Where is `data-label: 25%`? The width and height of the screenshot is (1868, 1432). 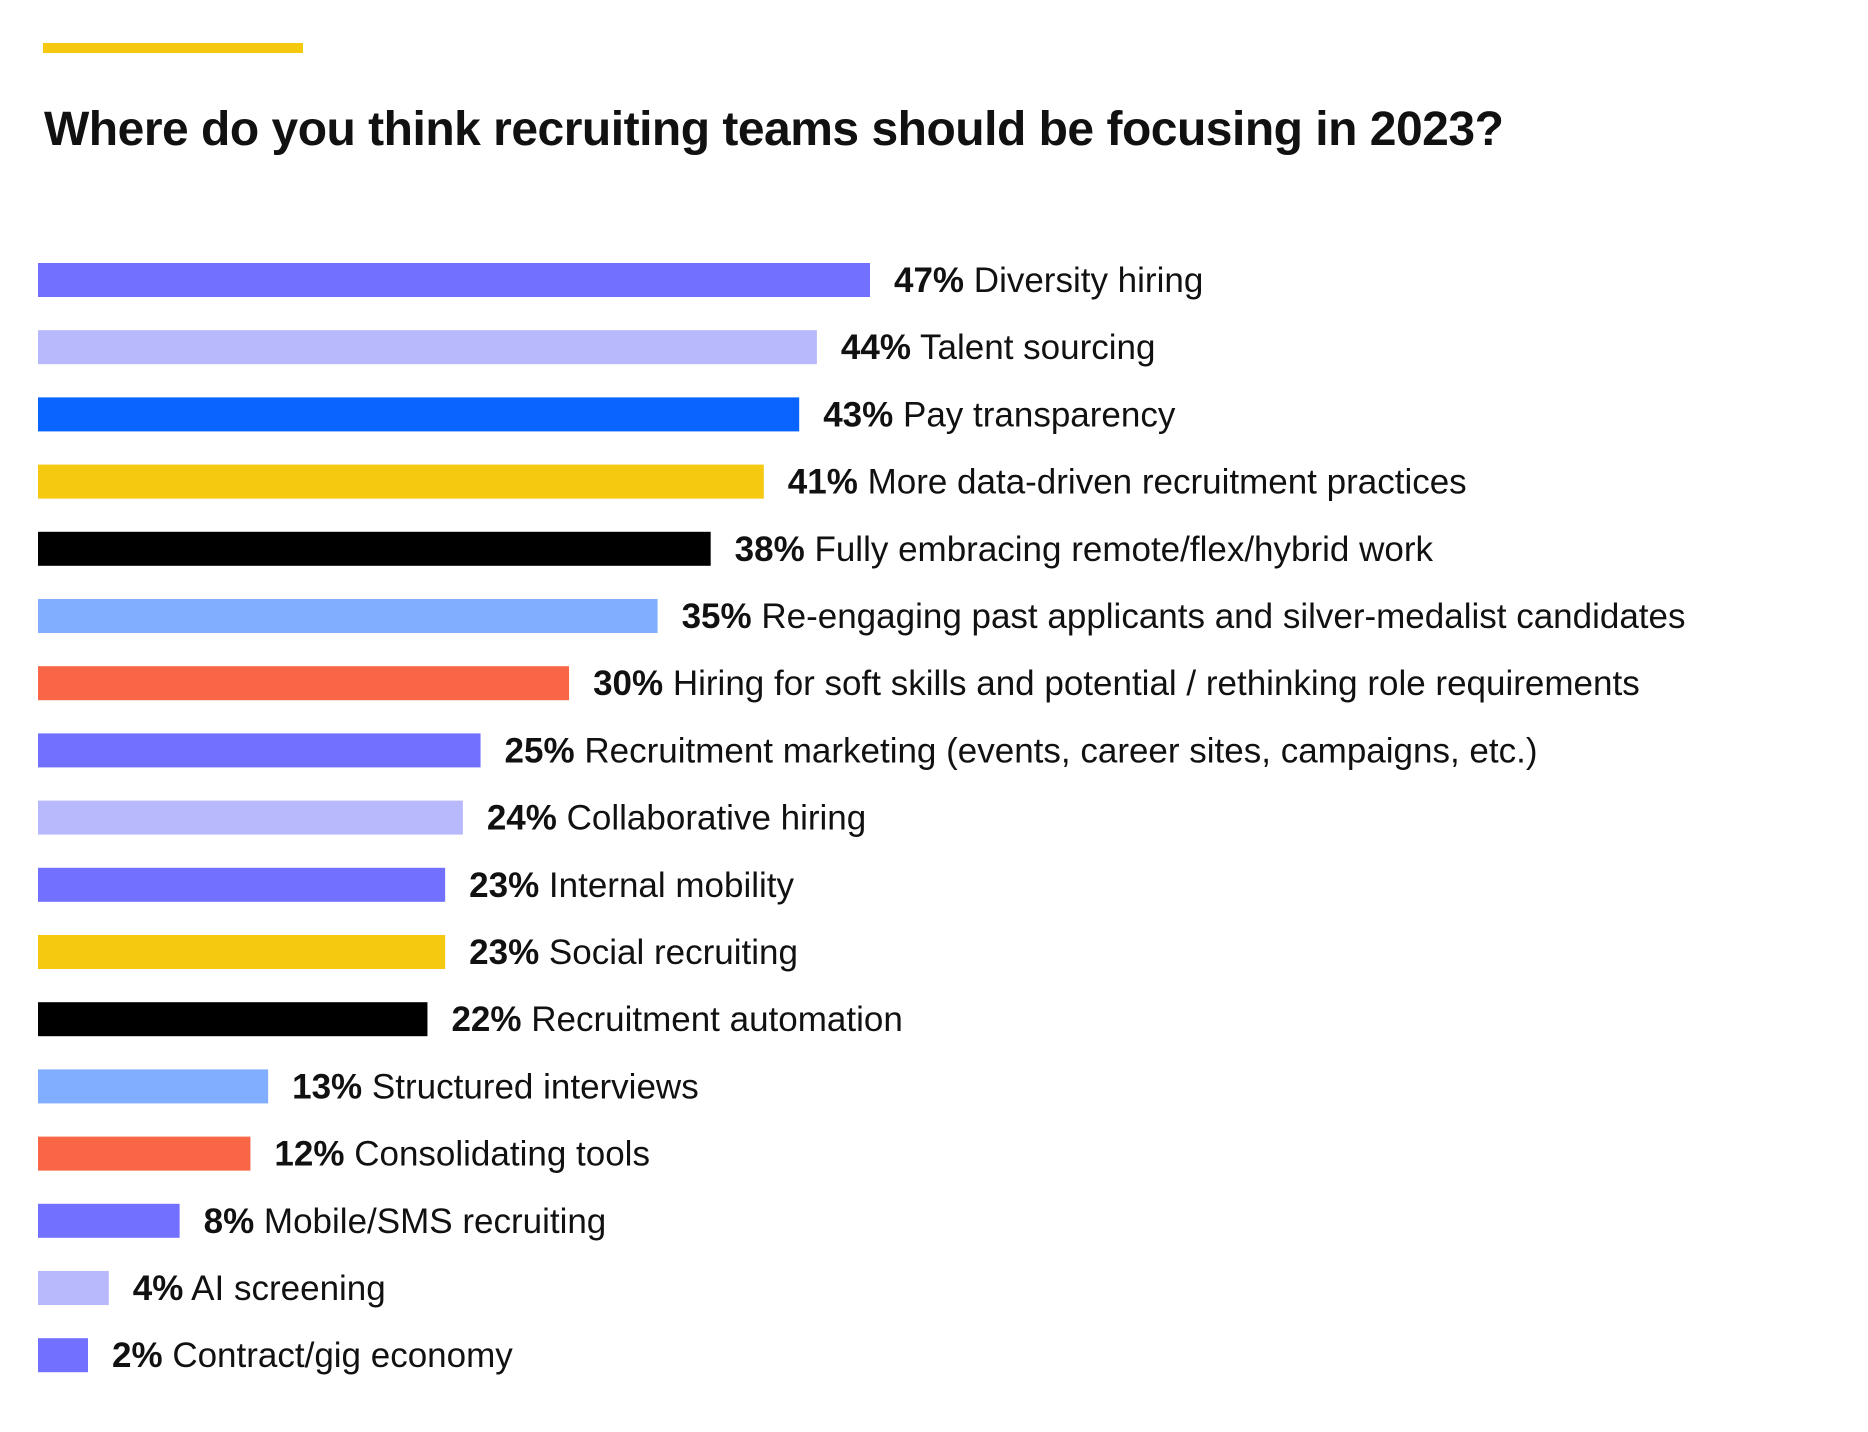
data-label: 25% is located at coordinates (540, 750).